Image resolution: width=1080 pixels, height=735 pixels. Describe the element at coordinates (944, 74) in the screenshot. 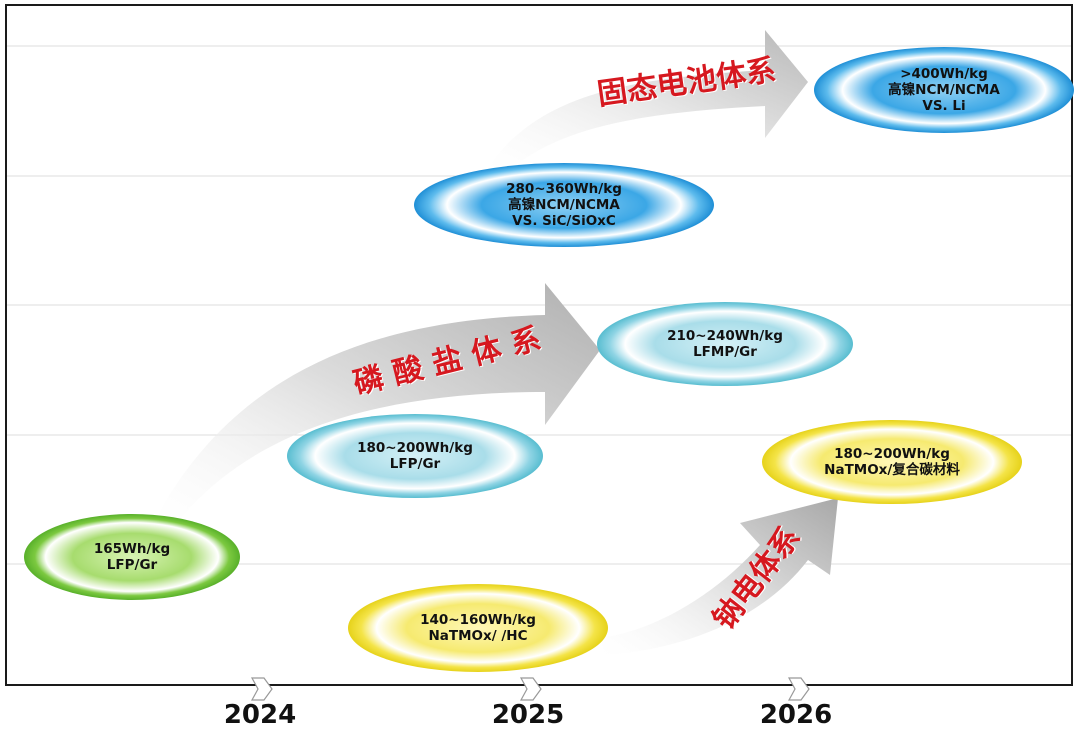

I see `node-ncm-400-capacity: >400Wh/kg` at that location.